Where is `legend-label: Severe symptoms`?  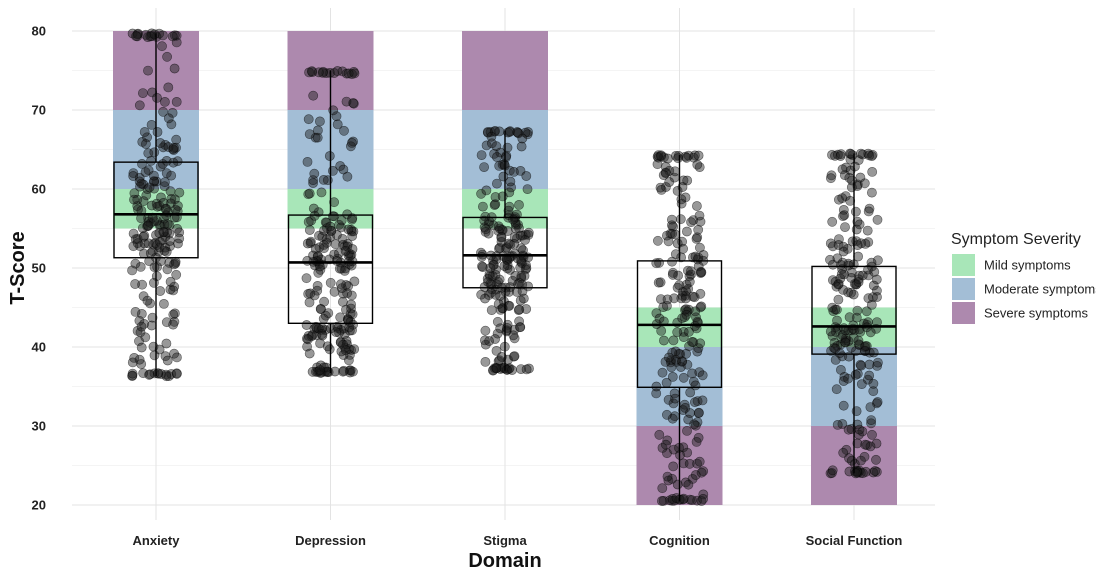
legend-label: Severe symptoms is located at coordinates (1036, 313).